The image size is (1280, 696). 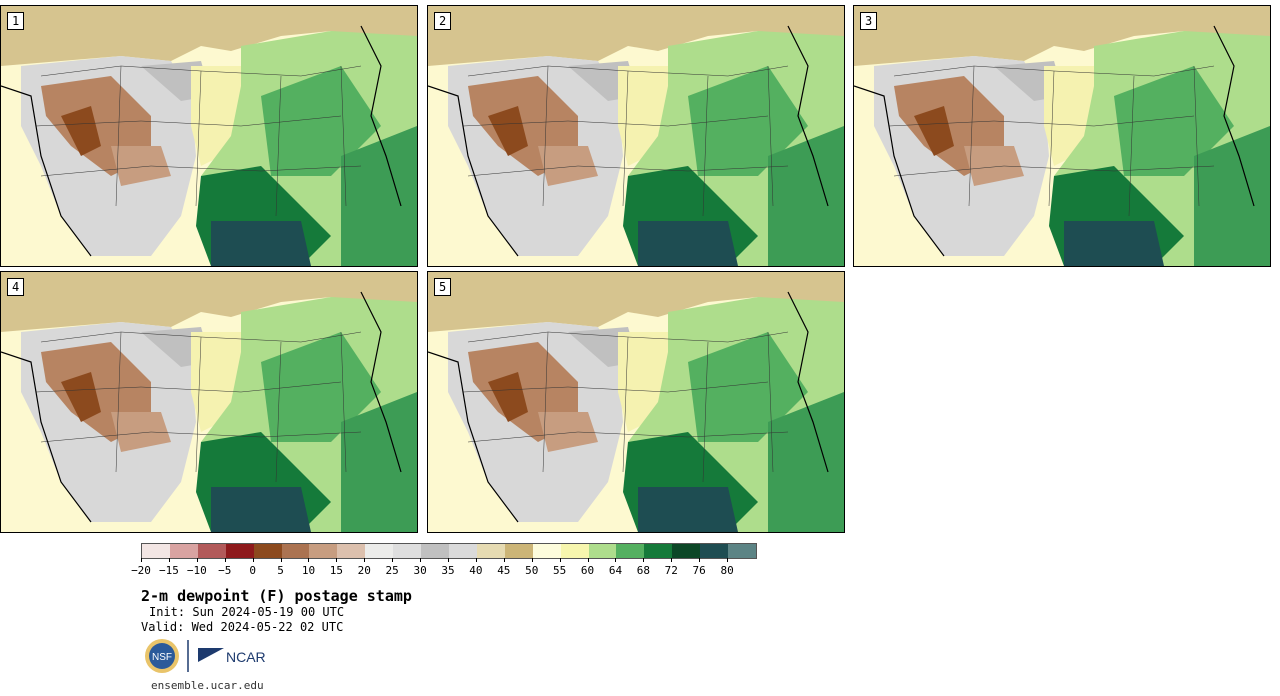 I want to click on colorbar-tick-label: 10, so click(x=308, y=570).